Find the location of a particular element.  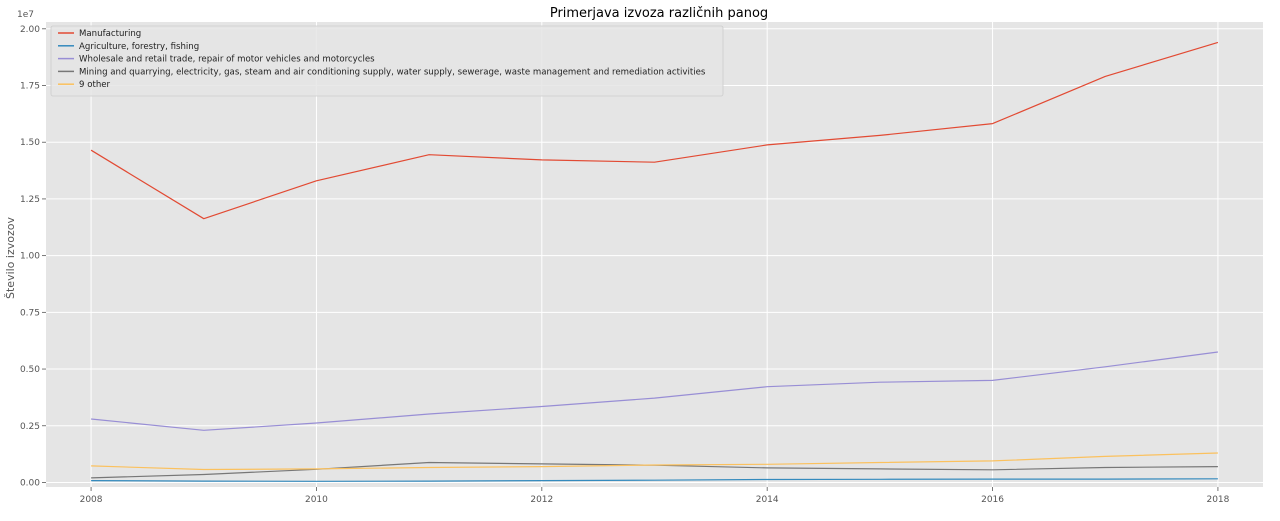

legend-entry: 9 other is located at coordinates (95, 85).